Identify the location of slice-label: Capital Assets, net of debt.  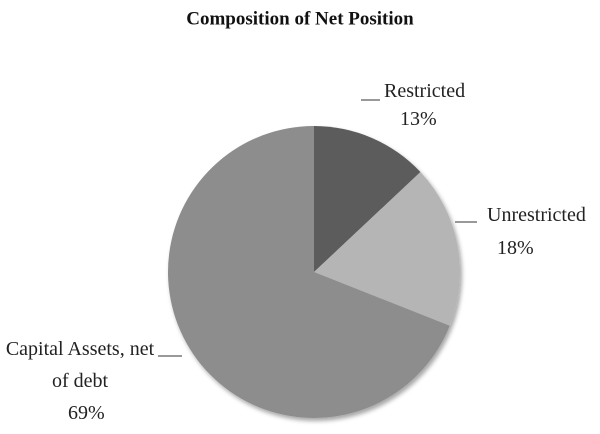
(80, 365).